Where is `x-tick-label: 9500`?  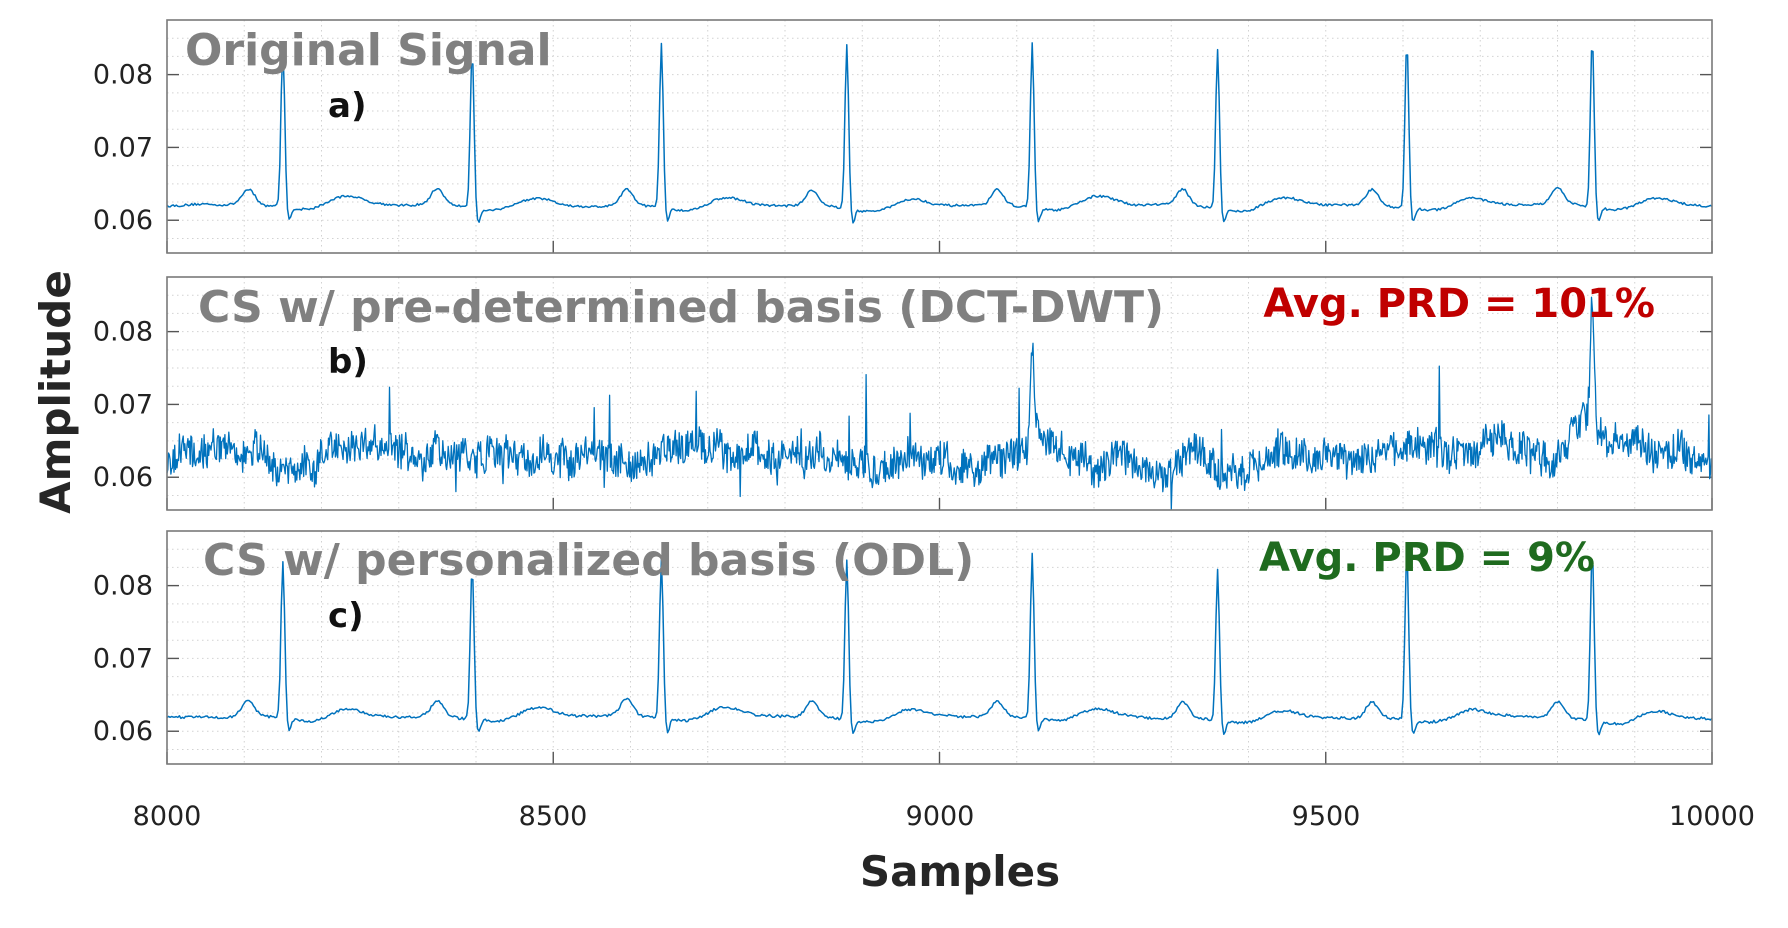
x-tick-label: 9500 is located at coordinates (1326, 816).